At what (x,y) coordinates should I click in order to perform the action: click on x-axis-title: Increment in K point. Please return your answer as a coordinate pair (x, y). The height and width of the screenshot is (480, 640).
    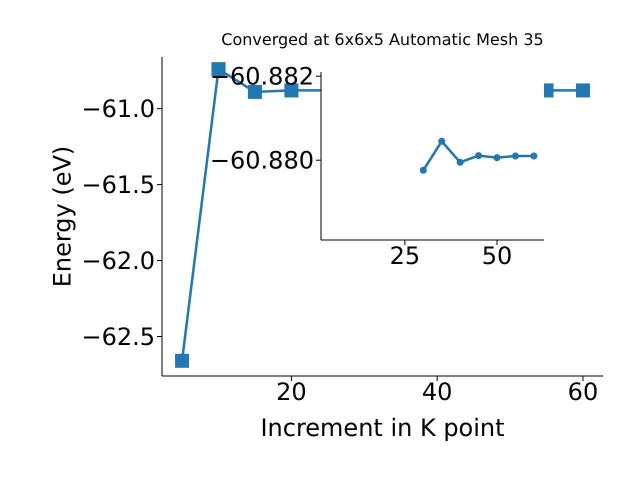
    Looking at the image, I should click on (382, 428).